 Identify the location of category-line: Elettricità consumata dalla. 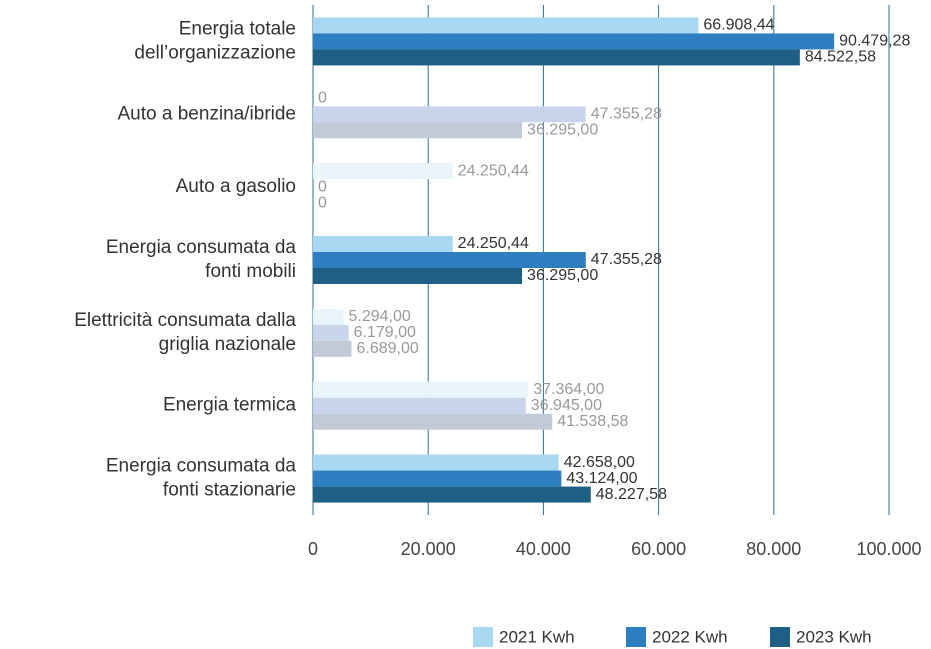
(185, 320).